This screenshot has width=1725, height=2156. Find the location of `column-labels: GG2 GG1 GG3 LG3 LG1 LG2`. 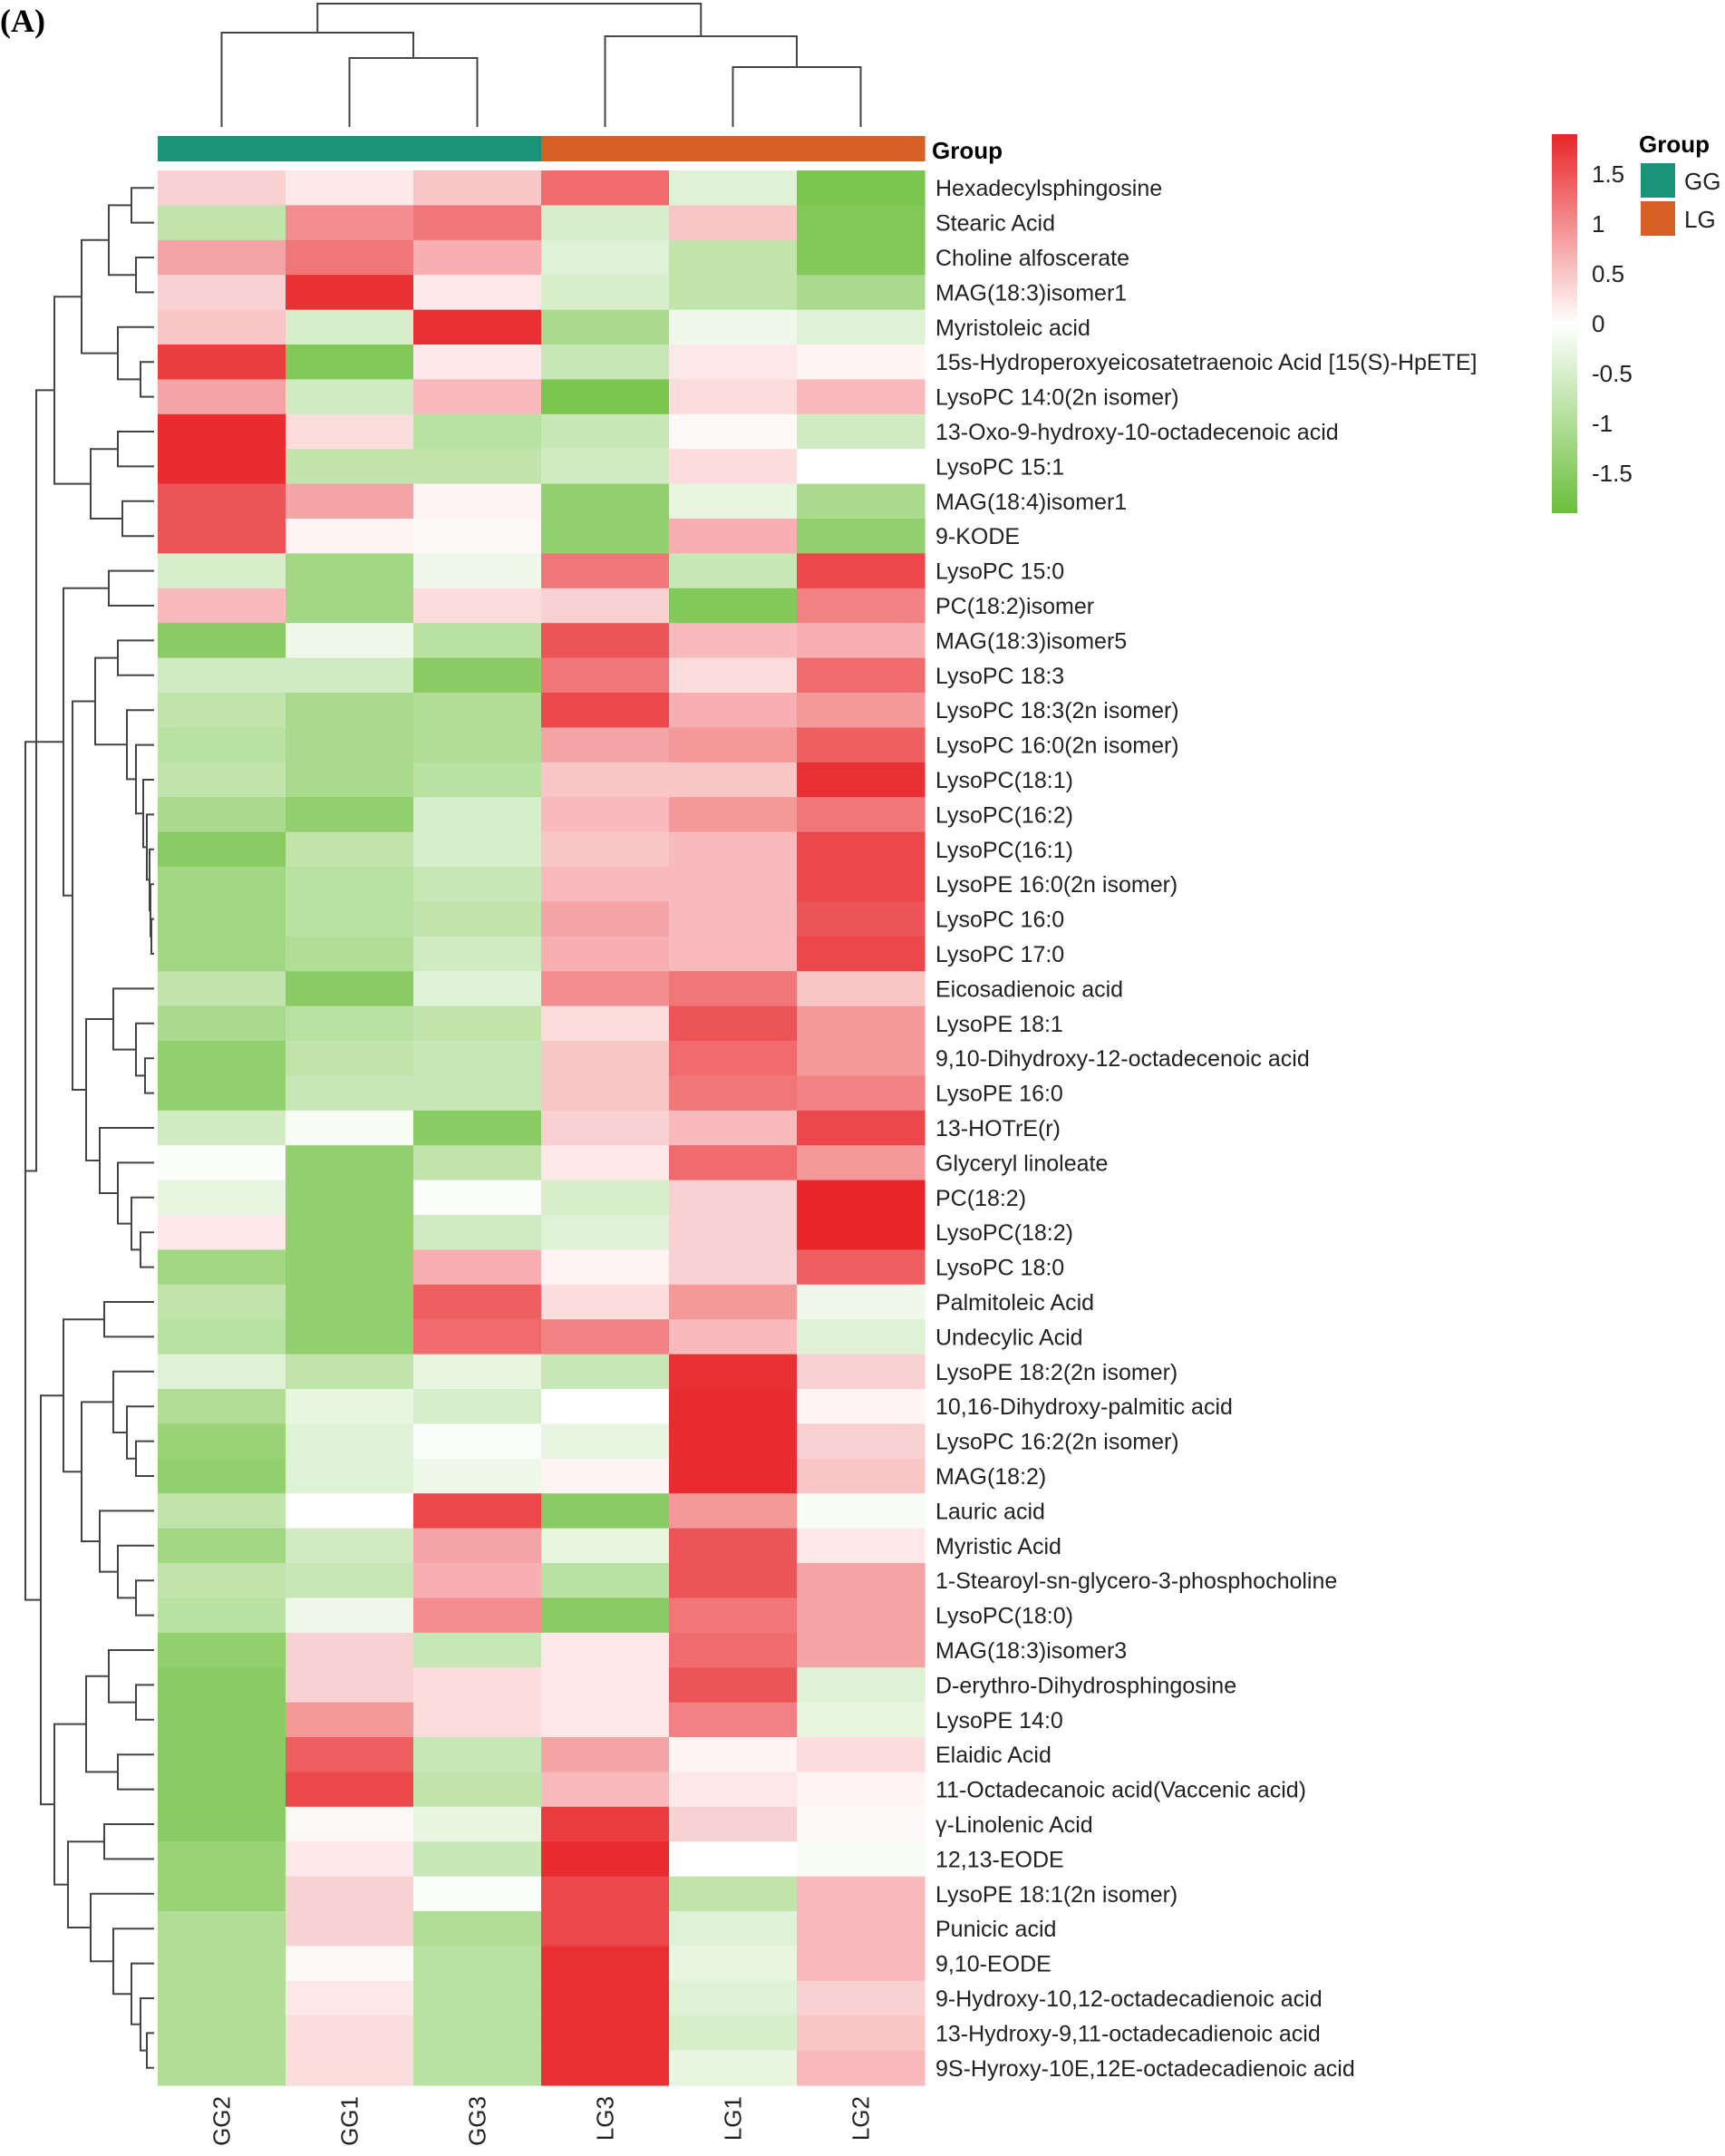

column-labels: GG2 GG1 GG3 LG3 LG1 LG2 is located at coordinates (541, 2121).